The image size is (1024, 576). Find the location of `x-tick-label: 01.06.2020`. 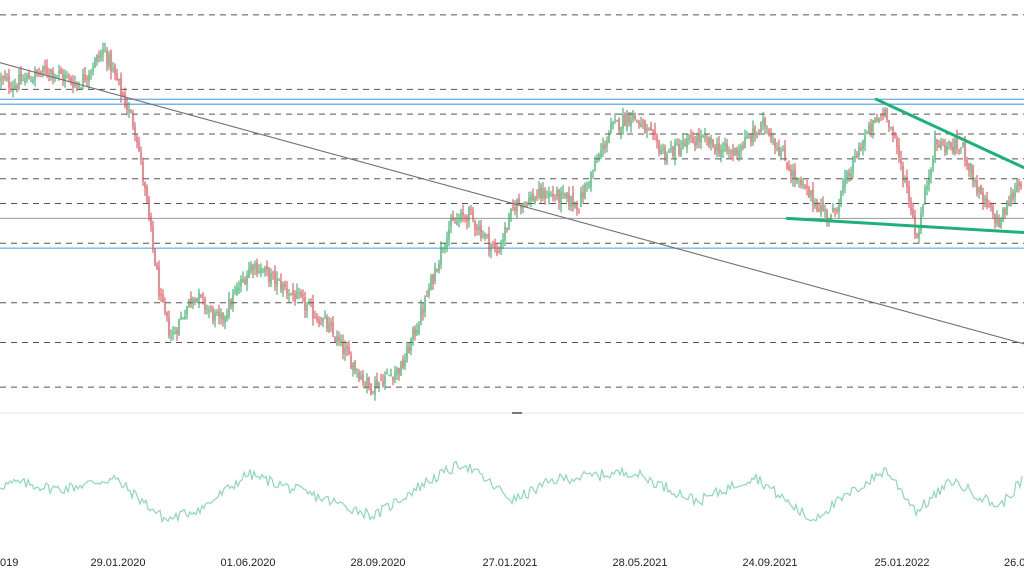

x-tick-label: 01.06.2020 is located at coordinates (247, 563).